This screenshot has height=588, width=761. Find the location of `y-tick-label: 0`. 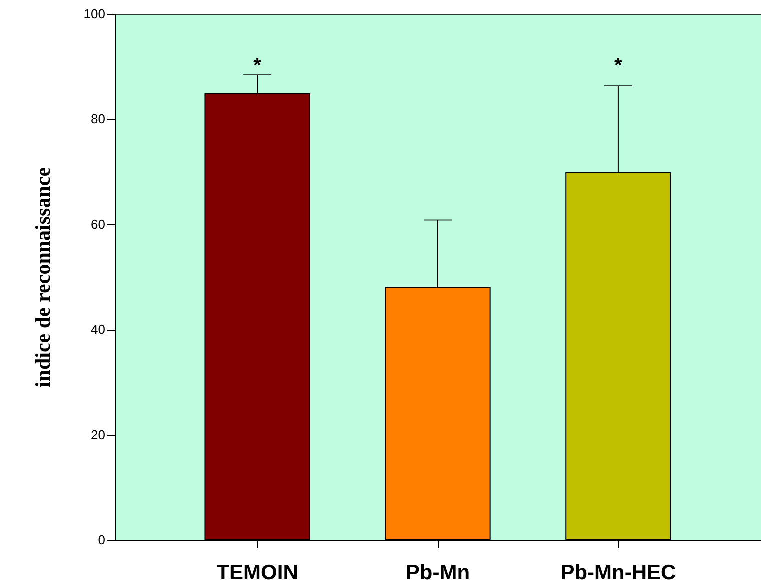

y-tick-label: 0 is located at coordinates (102, 540).